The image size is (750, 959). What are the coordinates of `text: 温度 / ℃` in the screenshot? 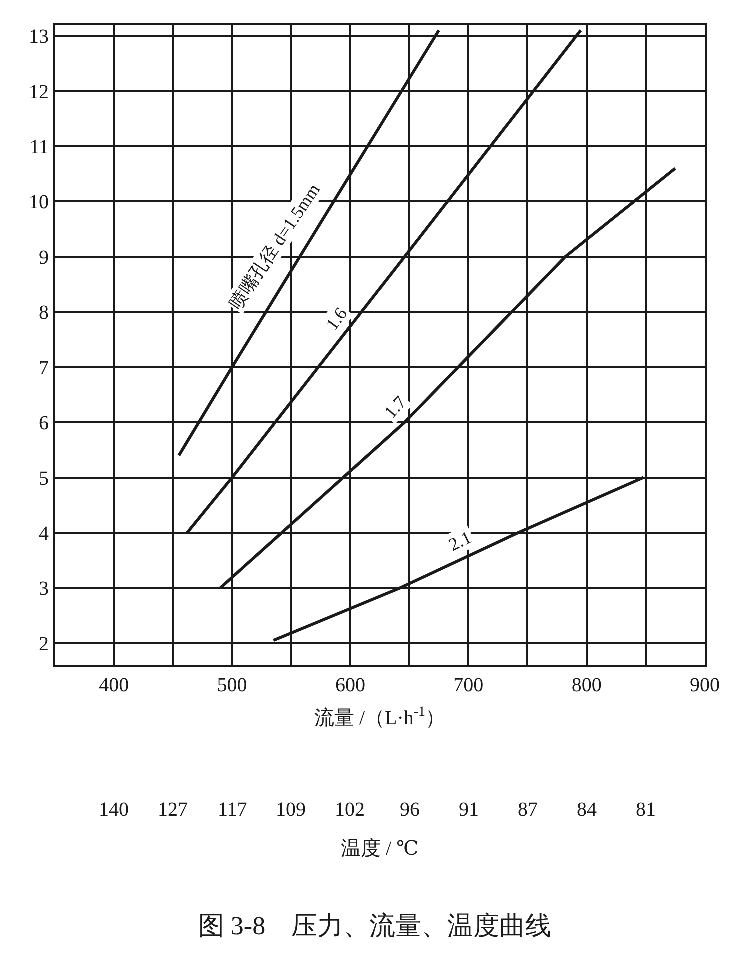 It's located at (380, 849).